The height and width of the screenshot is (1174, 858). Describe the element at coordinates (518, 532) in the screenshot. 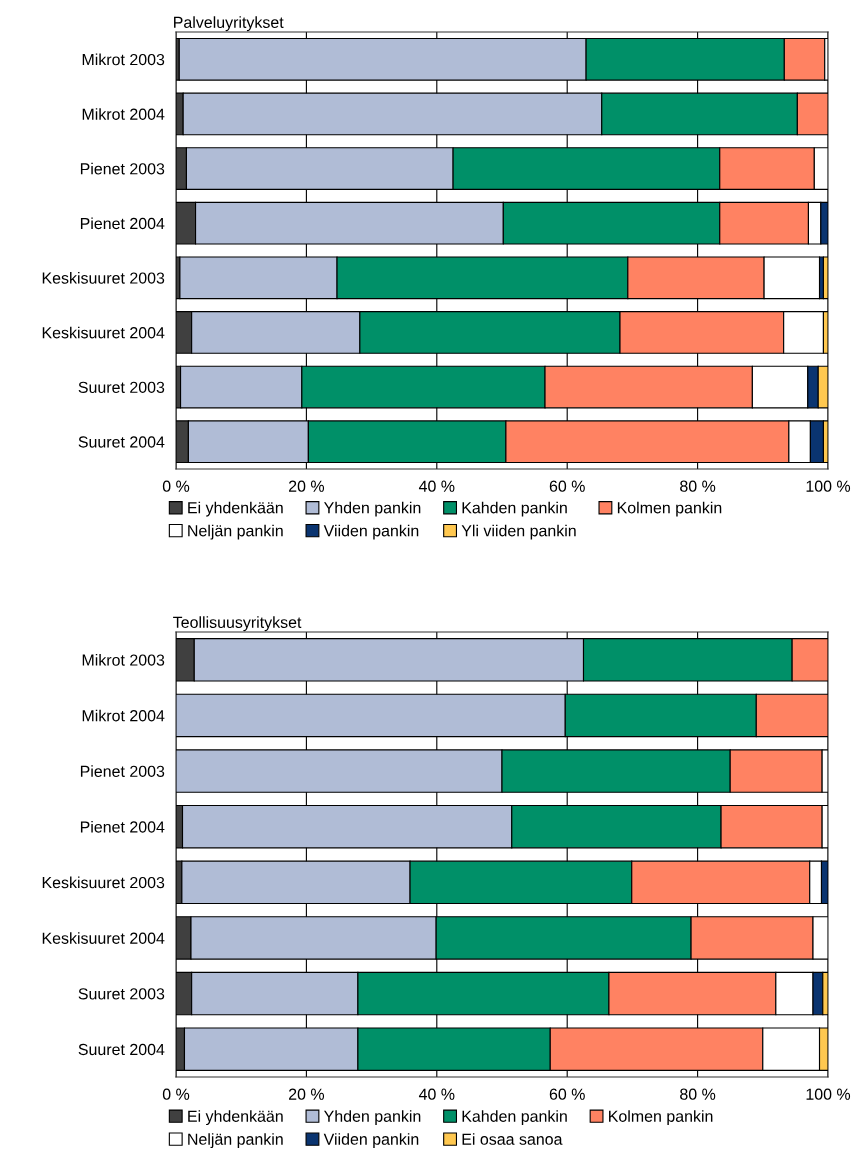

I see `legend-label: Yli viiden pankin` at that location.